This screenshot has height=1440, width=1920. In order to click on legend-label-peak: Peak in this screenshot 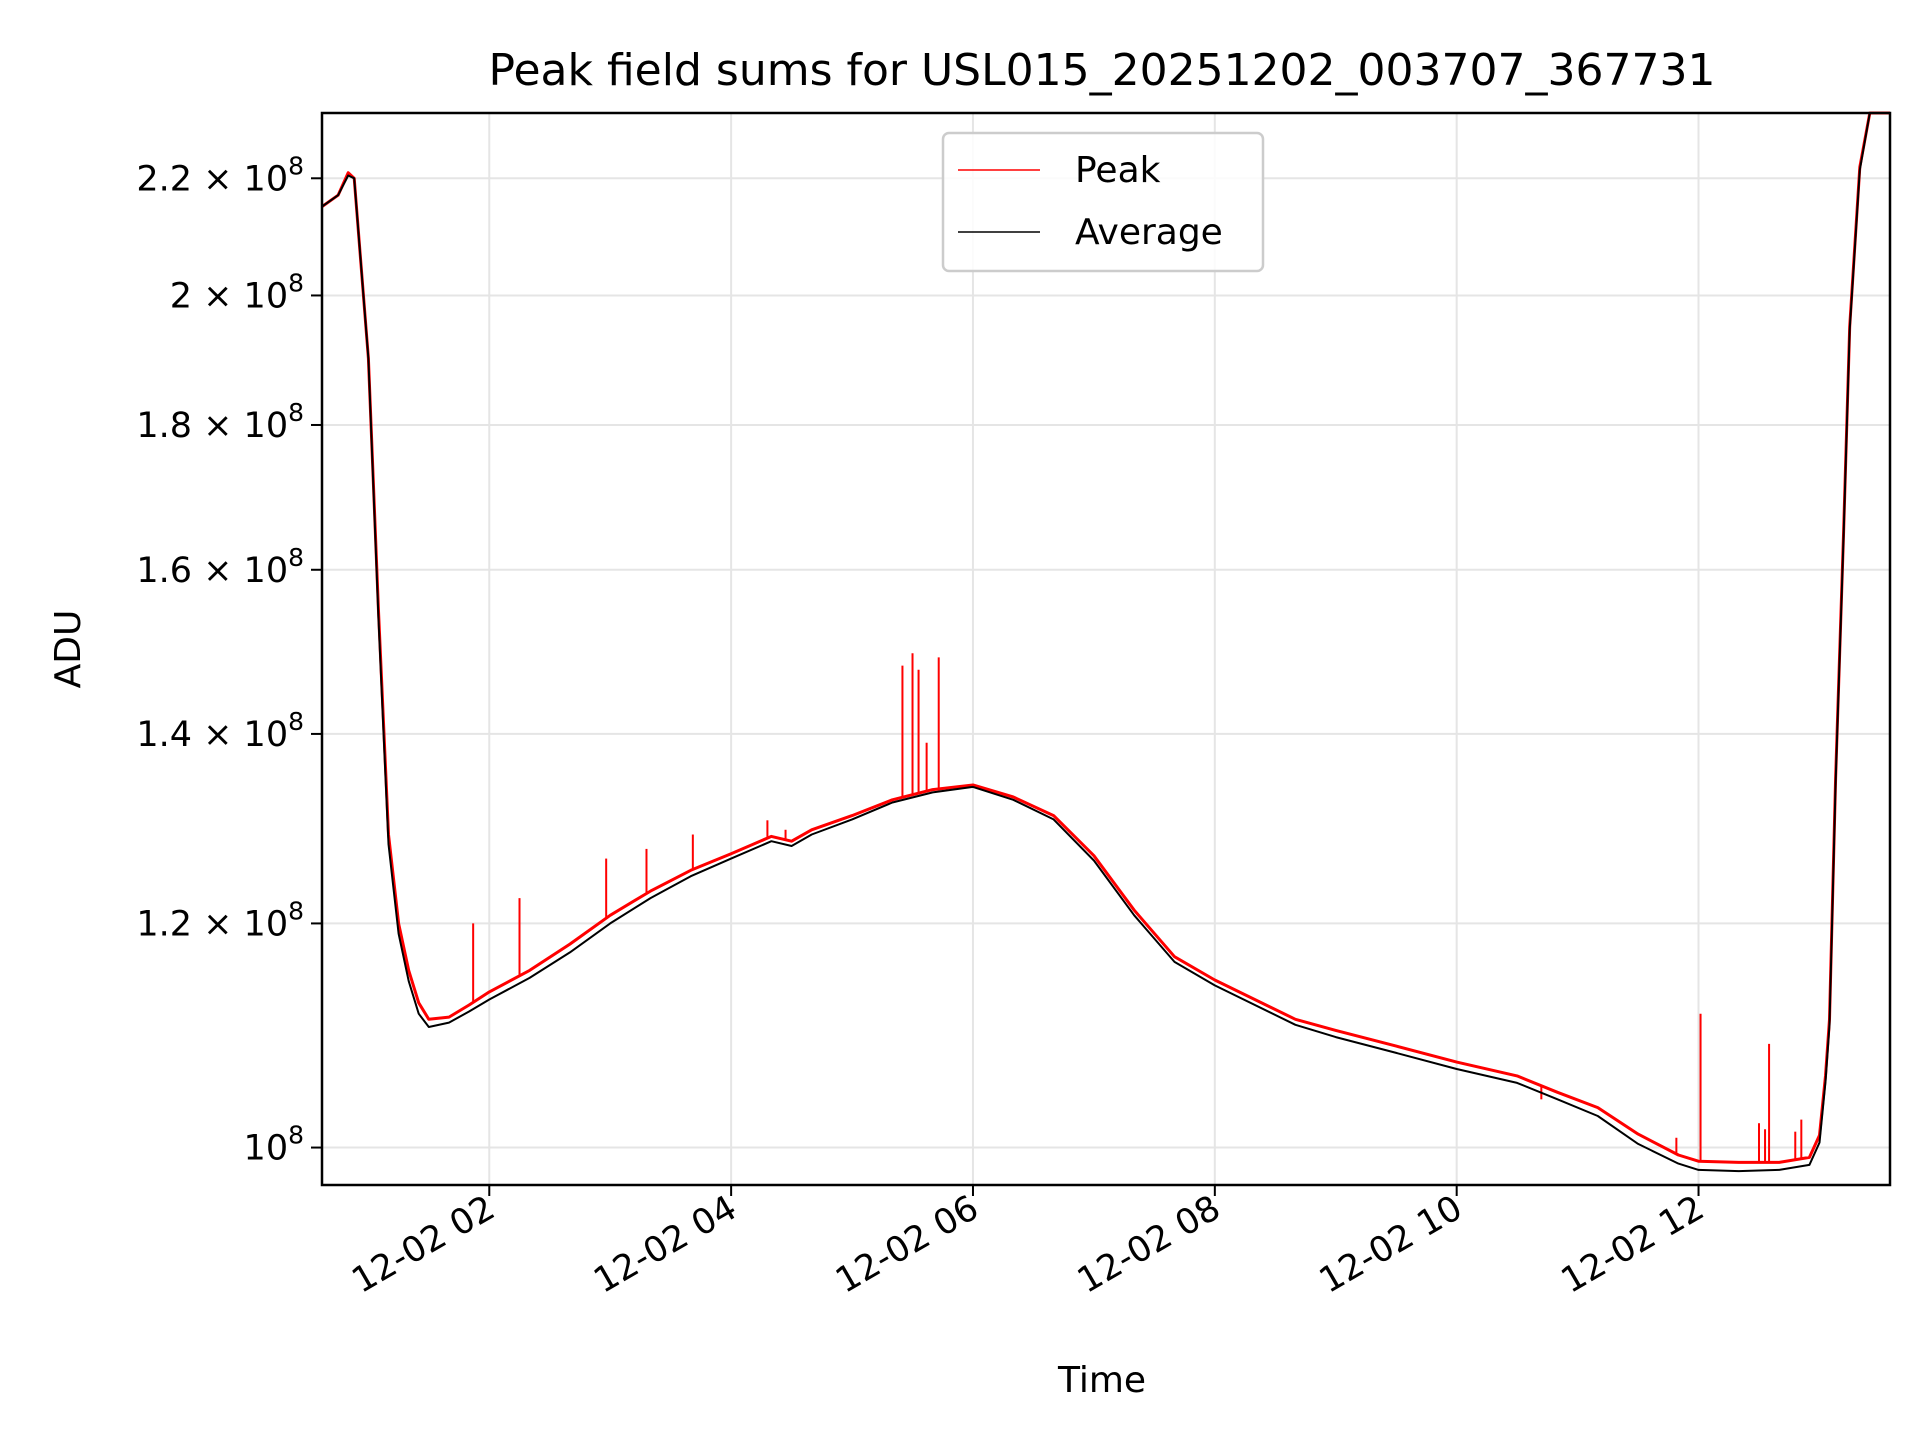, I will do `click(1118, 170)`.